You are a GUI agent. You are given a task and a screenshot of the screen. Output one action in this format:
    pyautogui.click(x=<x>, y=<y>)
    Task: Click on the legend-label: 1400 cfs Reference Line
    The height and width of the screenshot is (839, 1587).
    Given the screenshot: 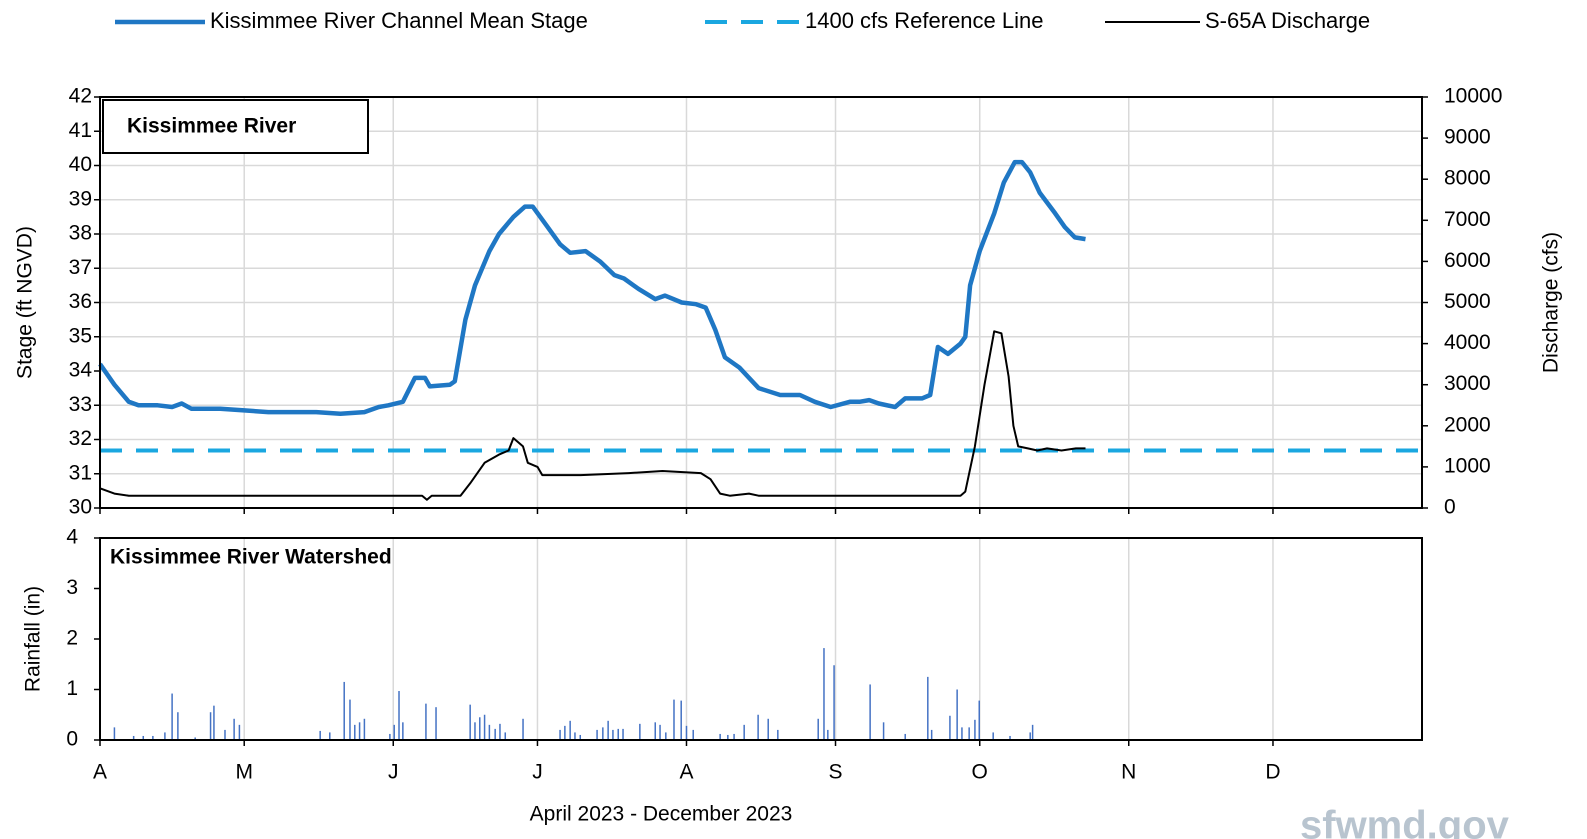 What is the action you would take?
    pyautogui.click(x=924, y=20)
    